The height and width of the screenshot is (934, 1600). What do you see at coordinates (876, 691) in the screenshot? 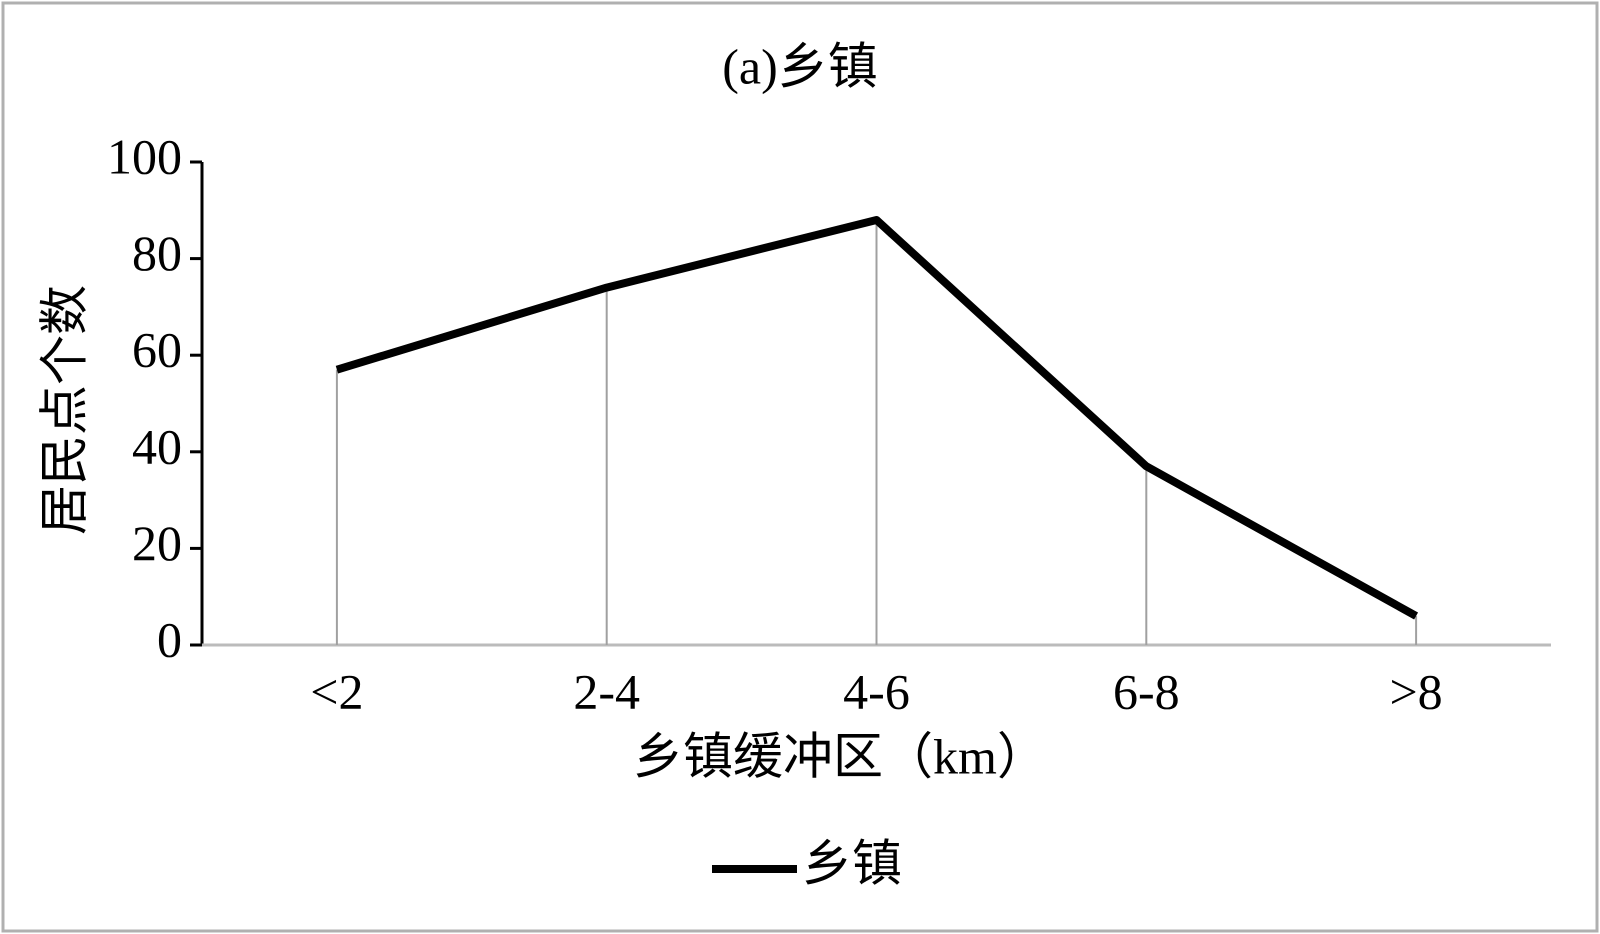
I see `x-tick-label: 4-6` at bounding box center [876, 691].